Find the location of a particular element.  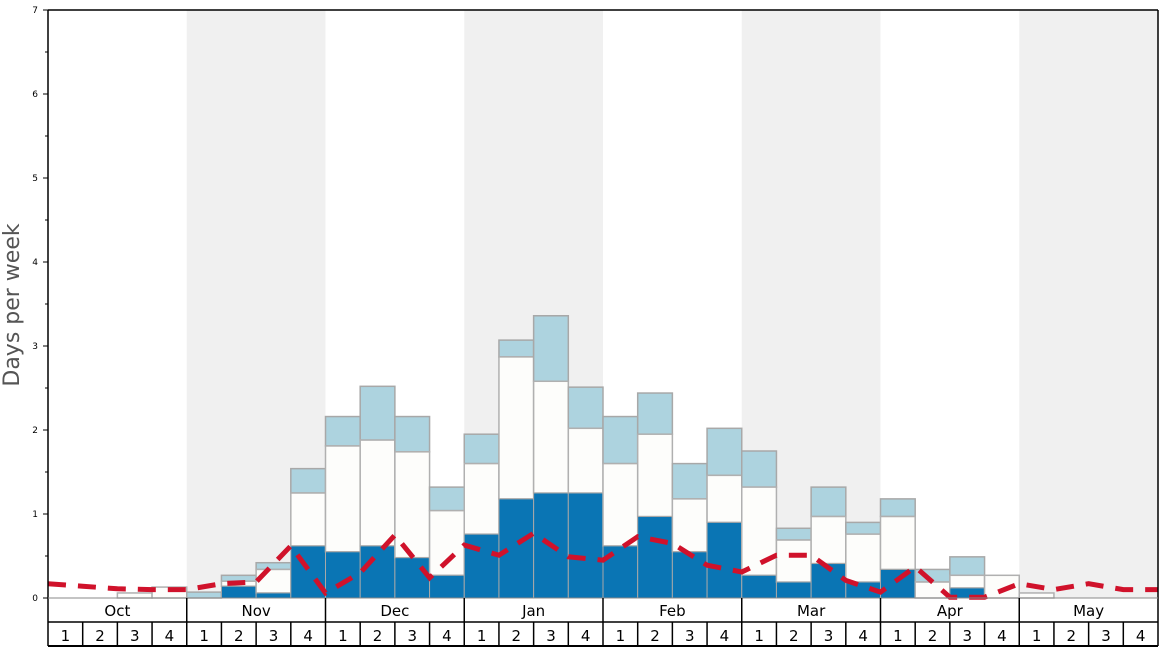

average-line-path is located at coordinates (602, 565).